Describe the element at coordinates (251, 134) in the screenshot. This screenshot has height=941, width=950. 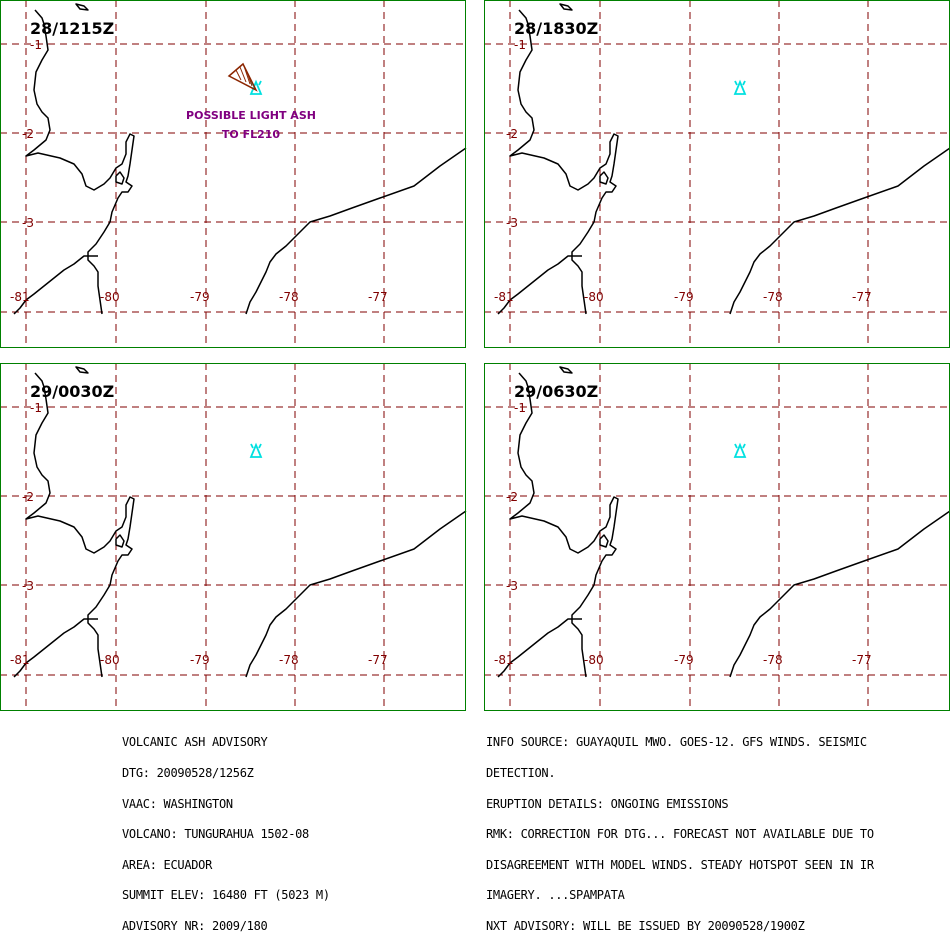
I see `ash-label-line2: TO FL210` at that location.